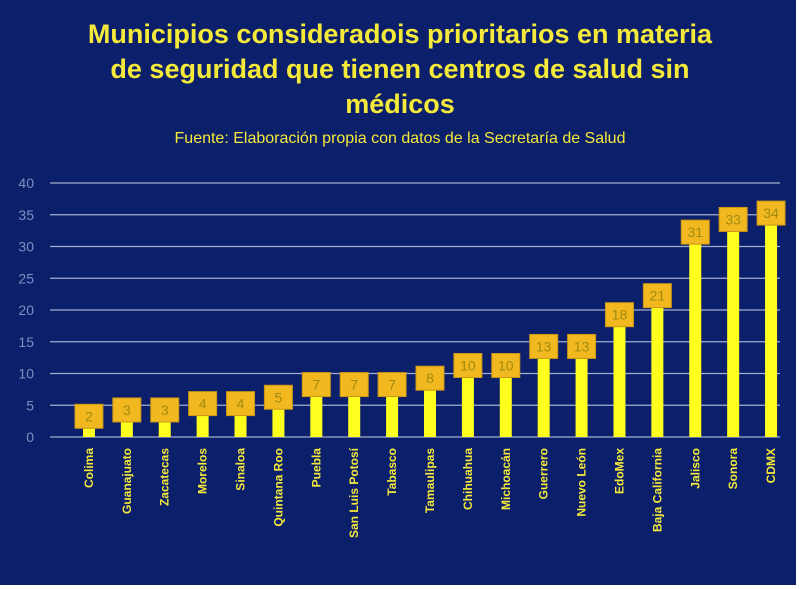  I want to click on x-category-label: Zacatecas, so click(165, 477).